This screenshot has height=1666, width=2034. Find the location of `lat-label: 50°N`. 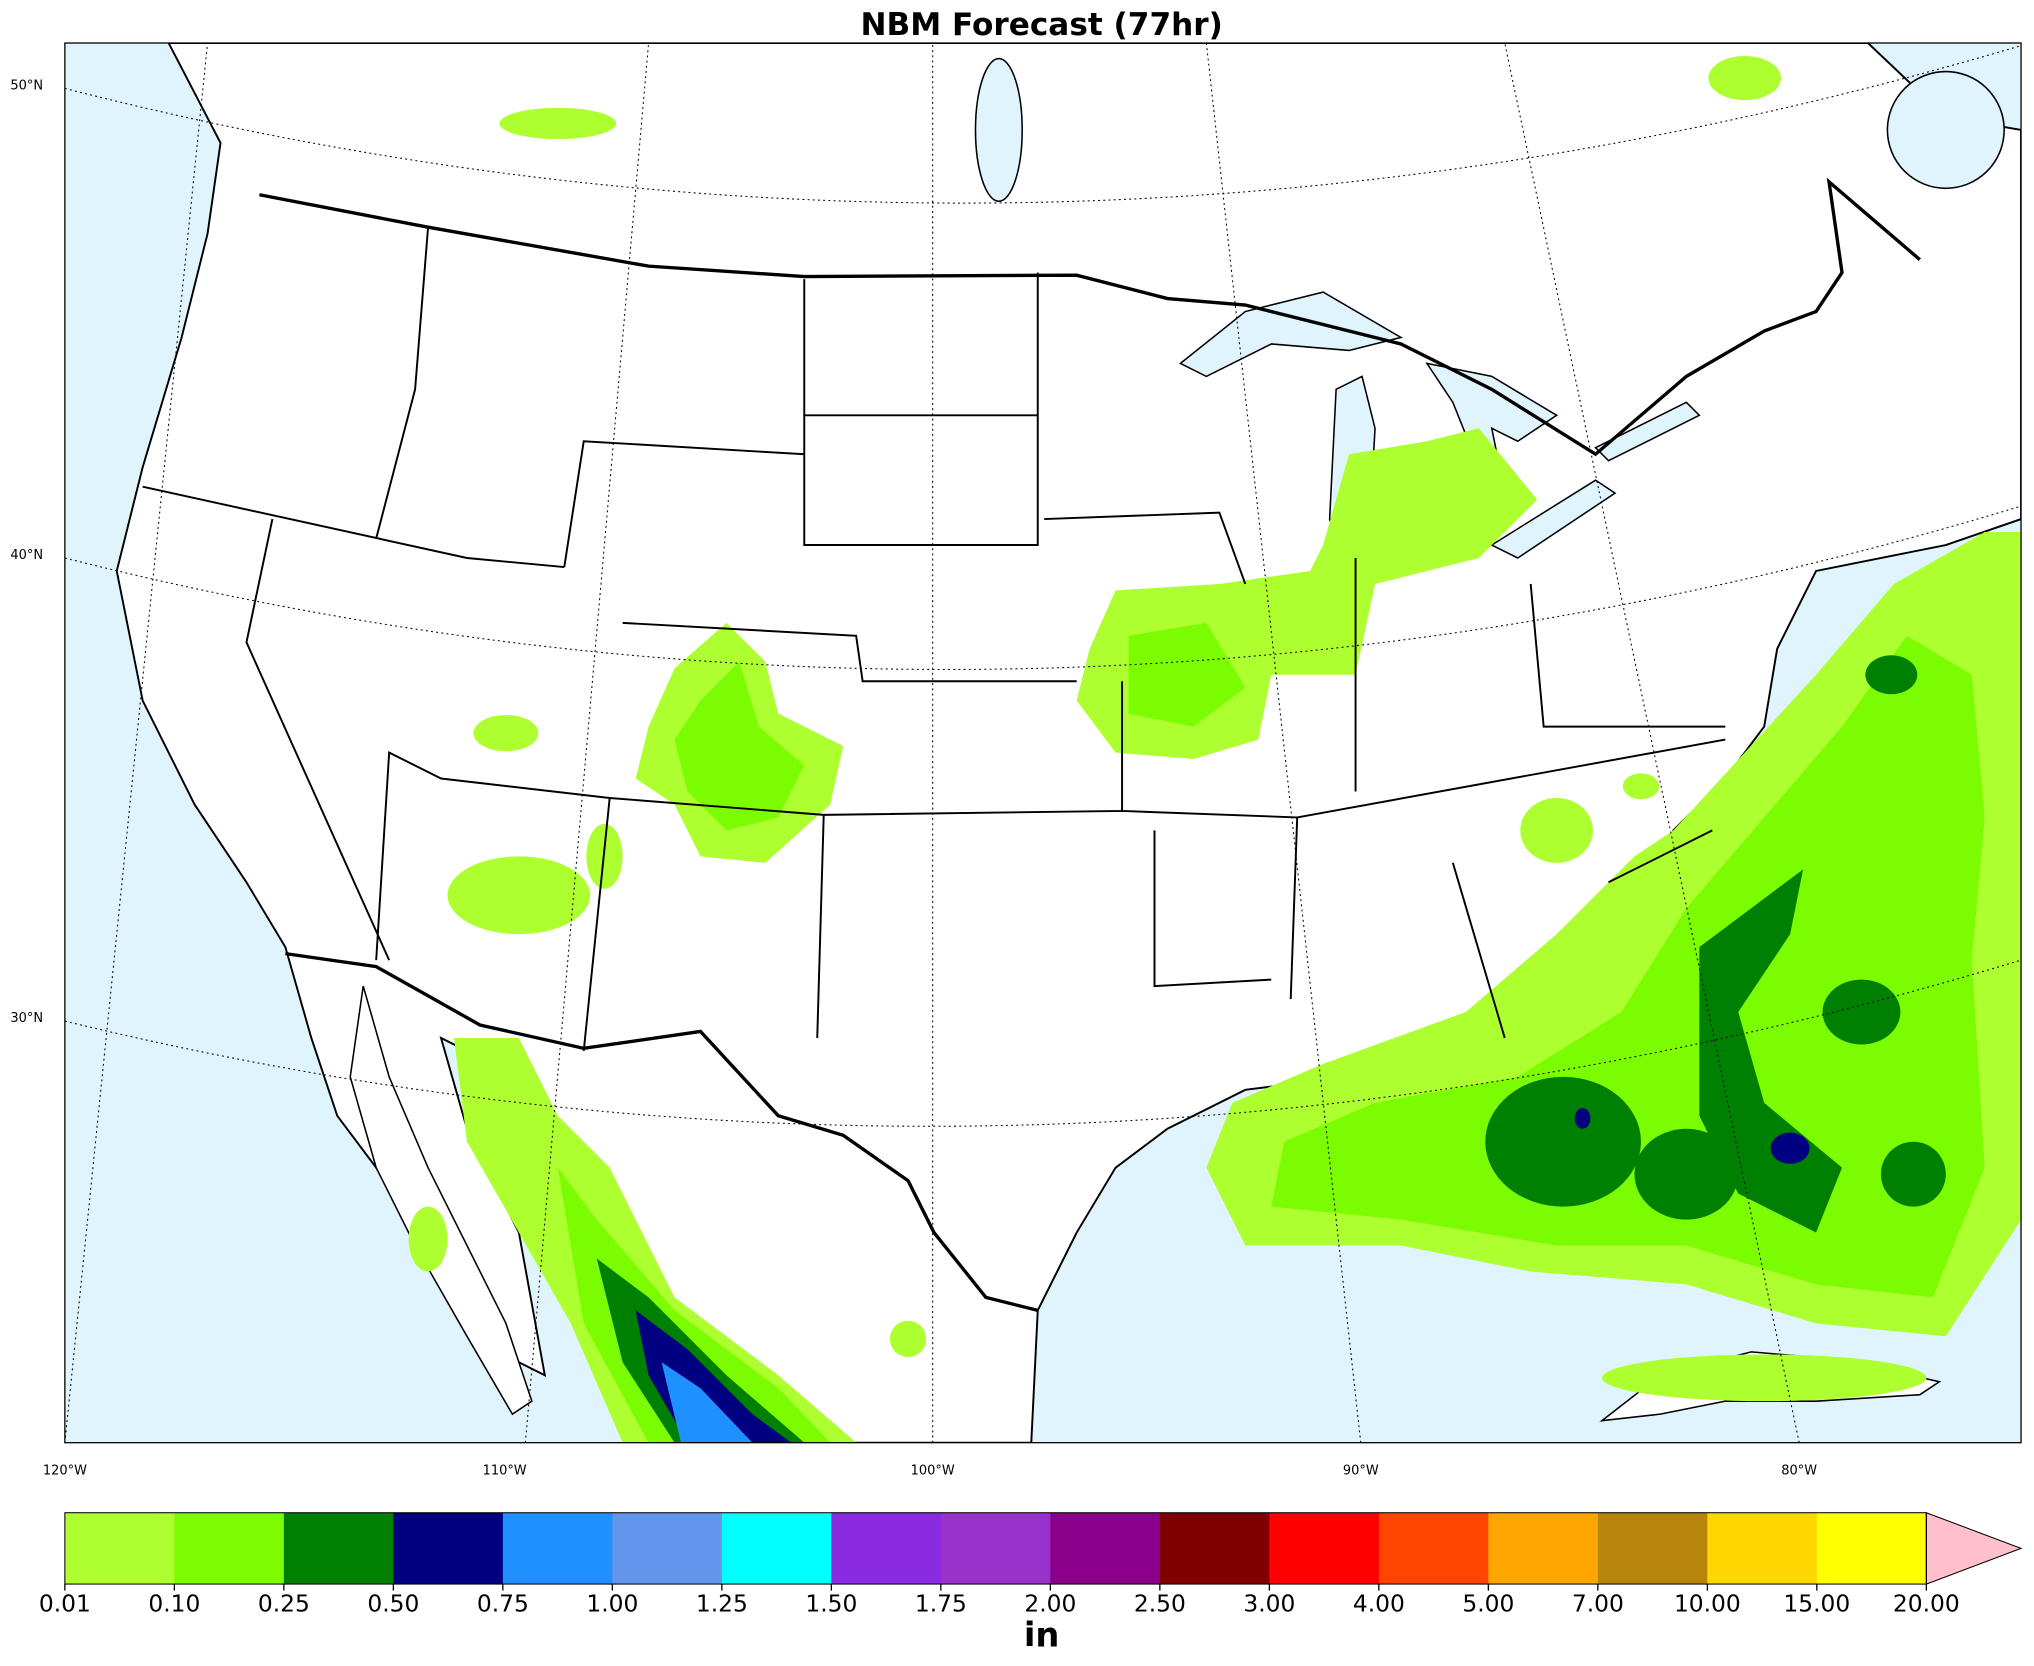

lat-label: 50°N is located at coordinates (26, 85).